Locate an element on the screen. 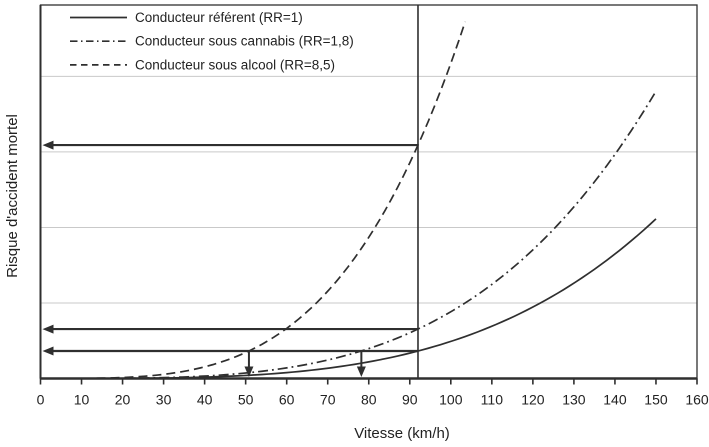  x-tick-label: 160 is located at coordinates (697, 400).